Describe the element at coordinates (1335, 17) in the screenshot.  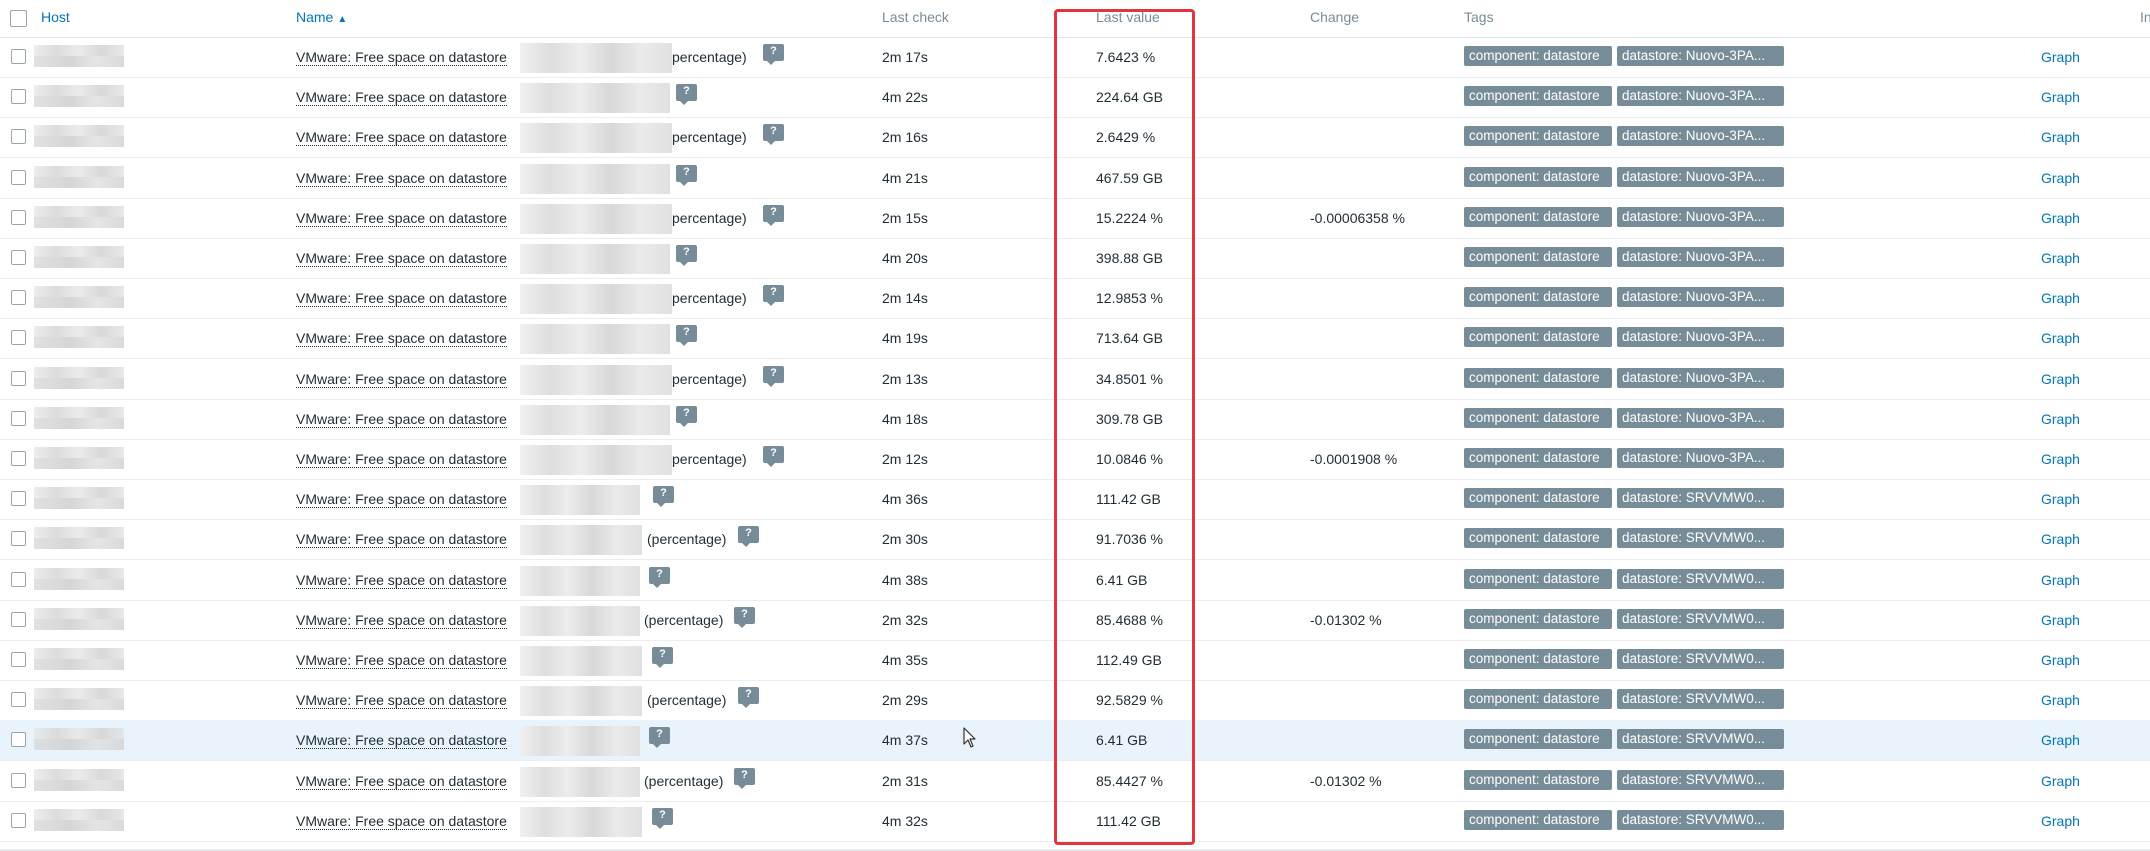
I see `column-change: Change` at that location.